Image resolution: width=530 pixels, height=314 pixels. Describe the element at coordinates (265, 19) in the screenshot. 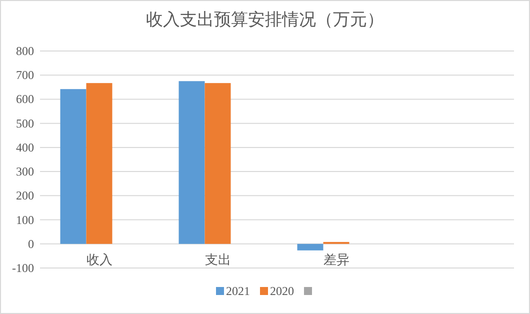

I see `chart-title: 收入支出预算安排情况（万元）` at that location.